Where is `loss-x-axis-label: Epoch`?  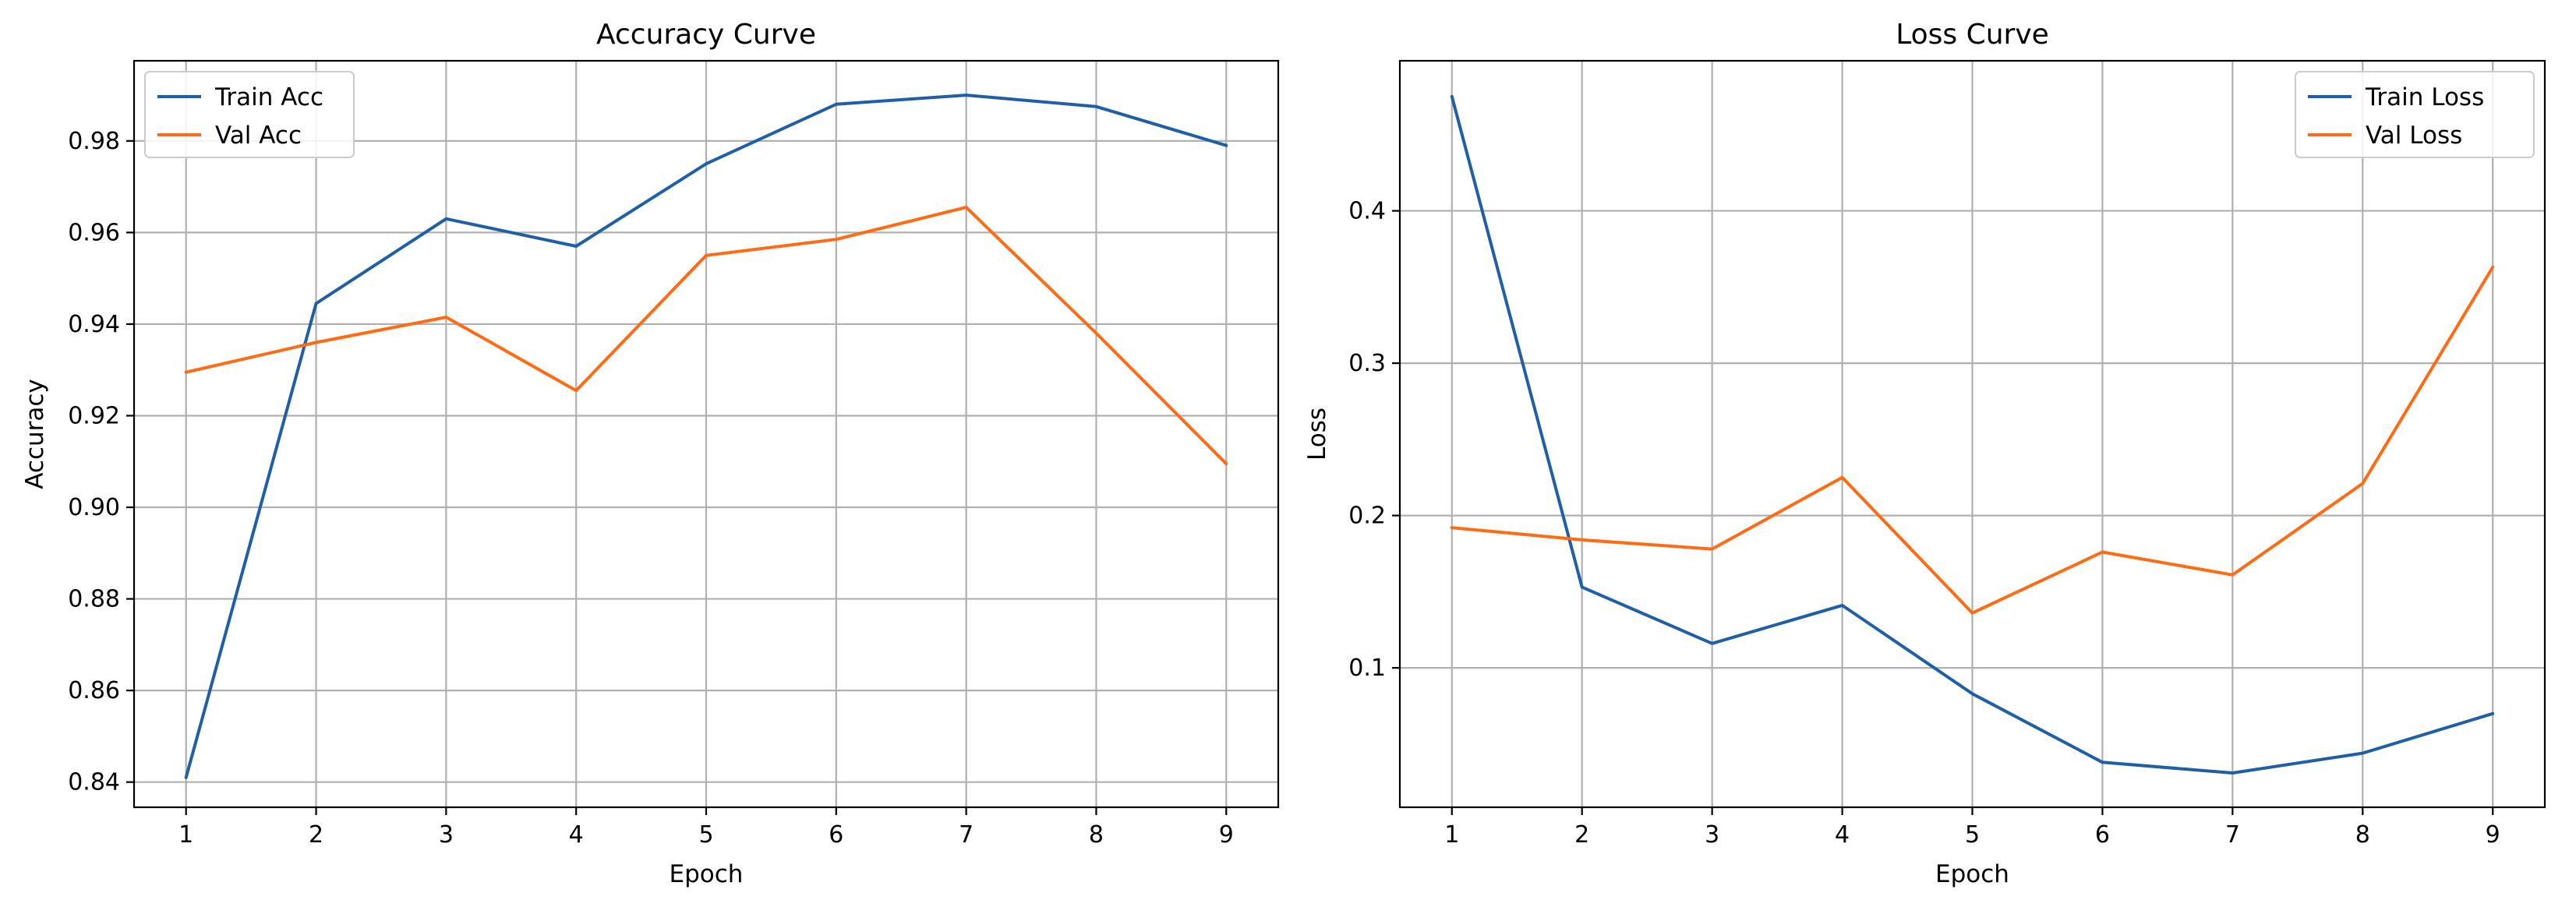
loss-x-axis-label: Epoch is located at coordinates (1972, 874).